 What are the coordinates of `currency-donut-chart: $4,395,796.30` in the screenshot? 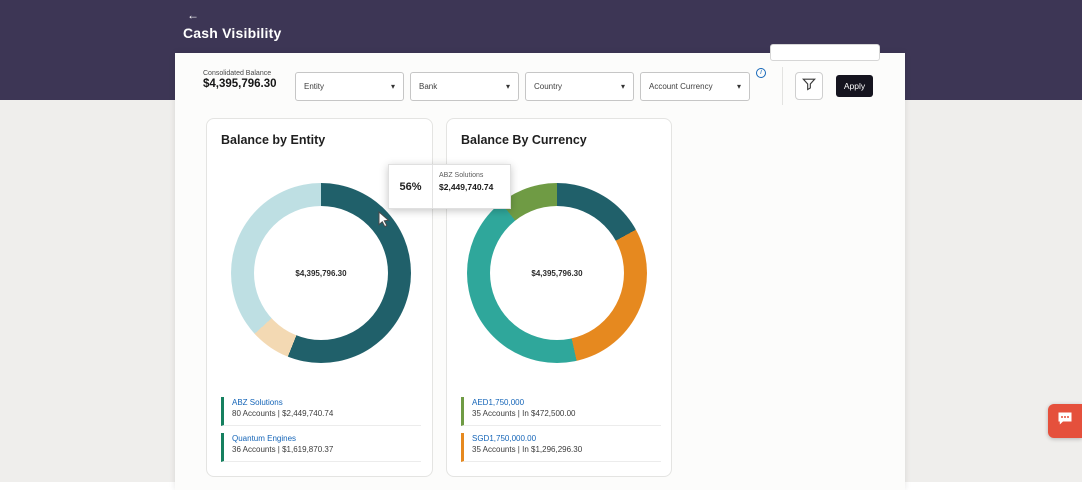 It's located at (557, 273).